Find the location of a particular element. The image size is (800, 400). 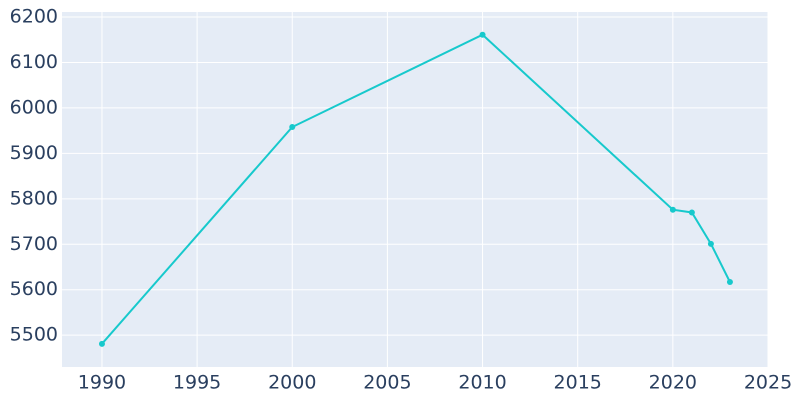

y-tick-label: 5600 is located at coordinates (34, 289).